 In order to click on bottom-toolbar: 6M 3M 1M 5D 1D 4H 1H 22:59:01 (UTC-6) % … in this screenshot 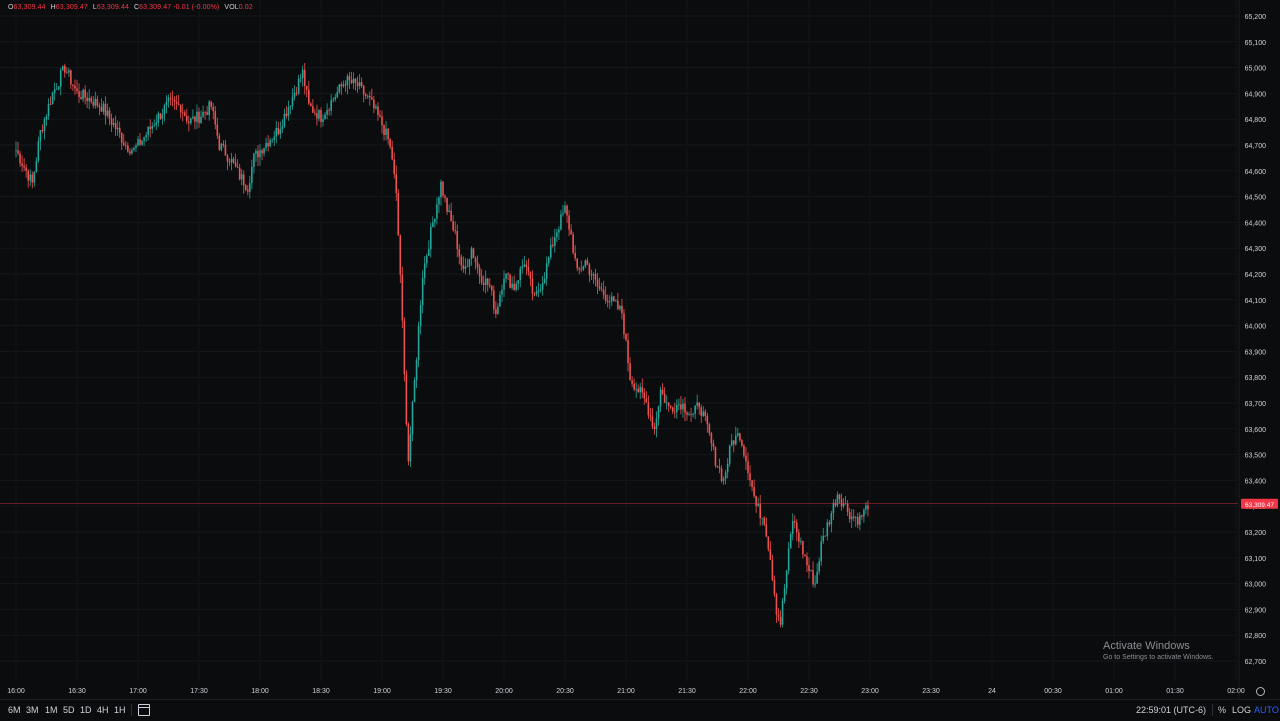, I will do `click(640, 710)`.